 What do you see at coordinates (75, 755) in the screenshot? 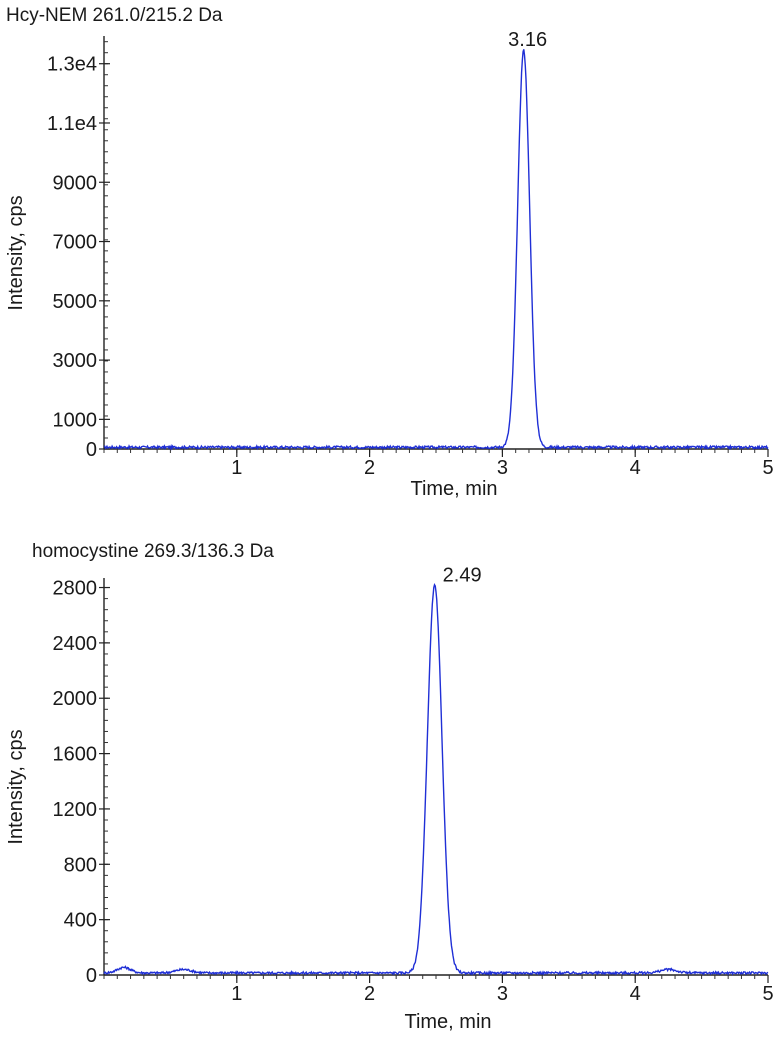
I see `y-tick-label: 1600` at bounding box center [75, 755].